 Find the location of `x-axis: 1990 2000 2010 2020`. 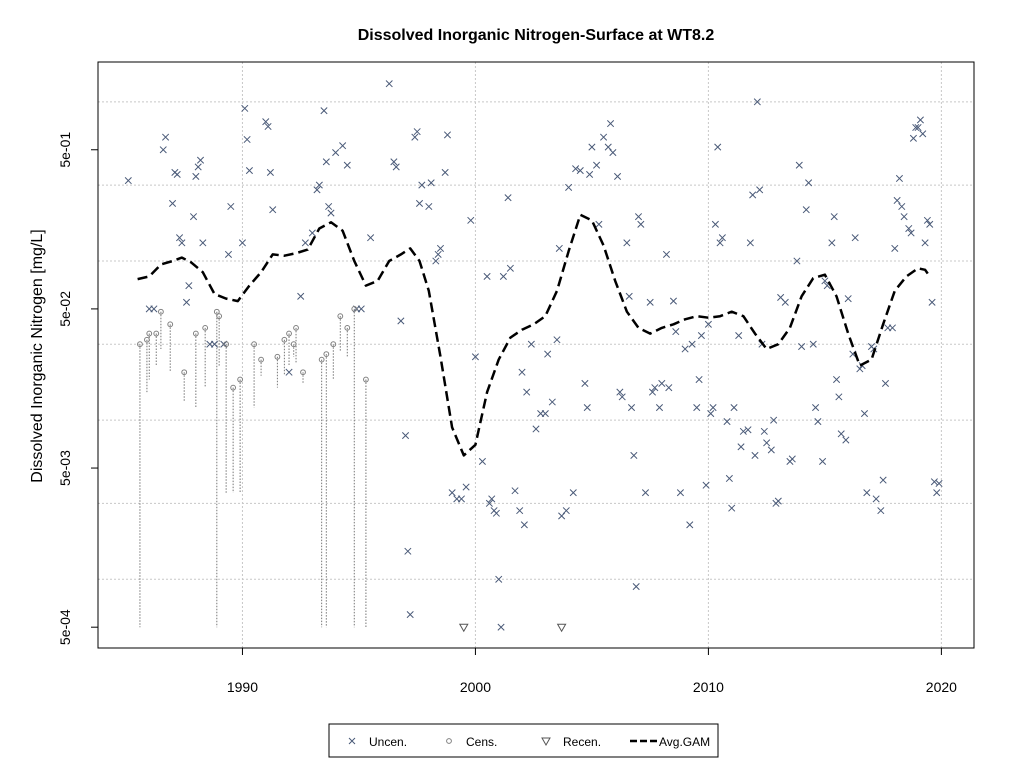

x-axis: 1990 2000 2010 2020 is located at coordinates (592, 671).